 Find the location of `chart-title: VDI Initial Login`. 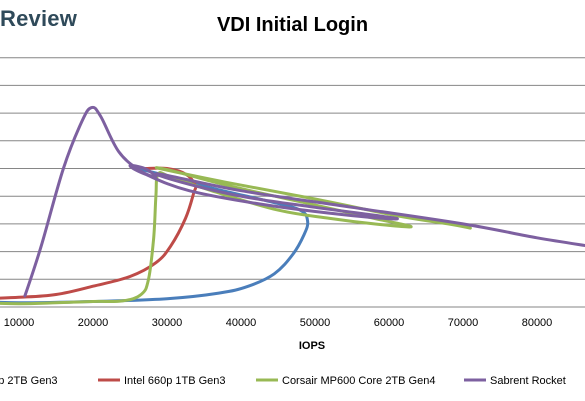

chart-title: VDI Initial Login is located at coordinates (292, 25).